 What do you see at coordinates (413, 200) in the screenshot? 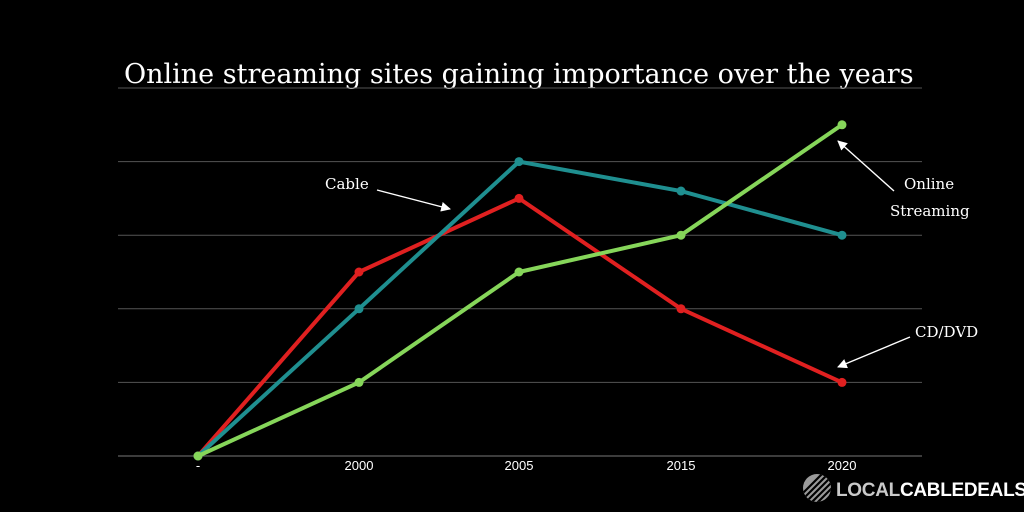
I see `annotation-cable-arrow` at bounding box center [413, 200].